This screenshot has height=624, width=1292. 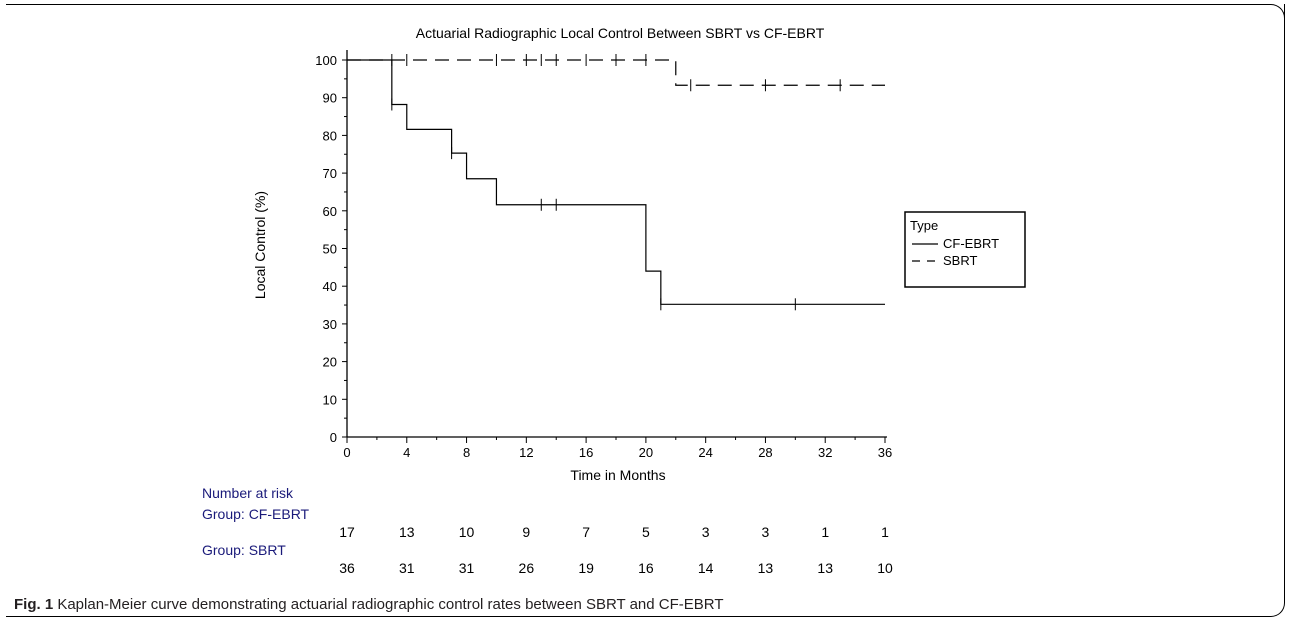 What do you see at coordinates (346, 452) in the screenshot?
I see `x-tick-label: 0` at bounding box center [346, 452].